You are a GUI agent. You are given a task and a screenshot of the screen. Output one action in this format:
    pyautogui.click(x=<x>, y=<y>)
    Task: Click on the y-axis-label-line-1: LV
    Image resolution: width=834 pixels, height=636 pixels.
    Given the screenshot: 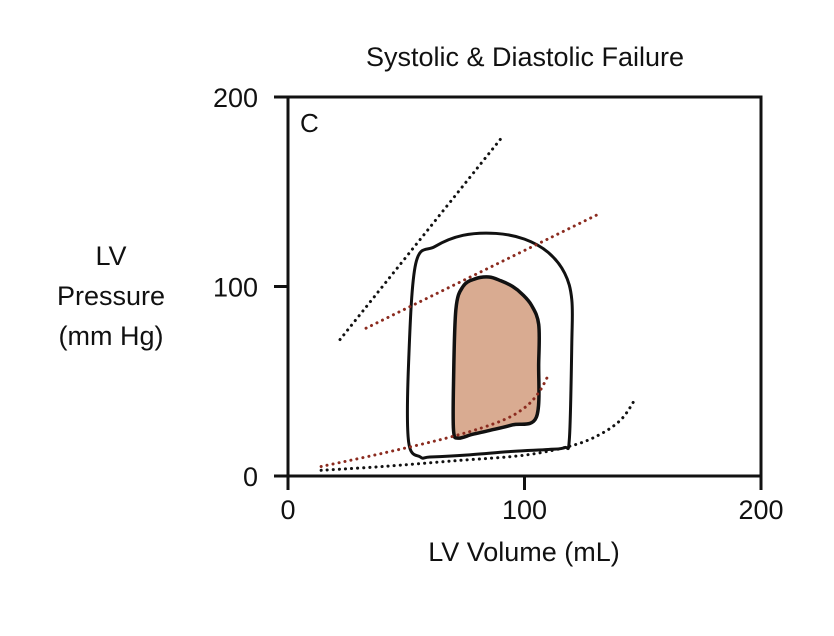 What is the action you would take?
    pyautogui.click(x=110, y=256)
    